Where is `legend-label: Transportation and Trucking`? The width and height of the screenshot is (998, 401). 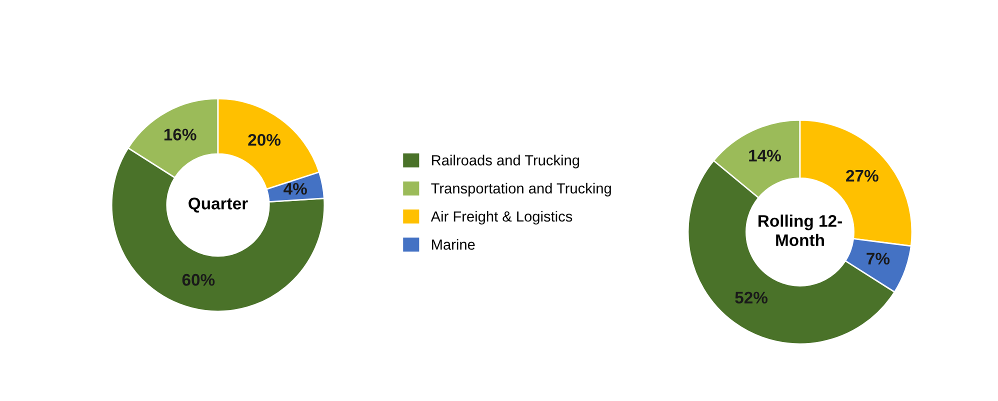
legend-label: Transportation and Trucking is located at coordinates (521, 189).